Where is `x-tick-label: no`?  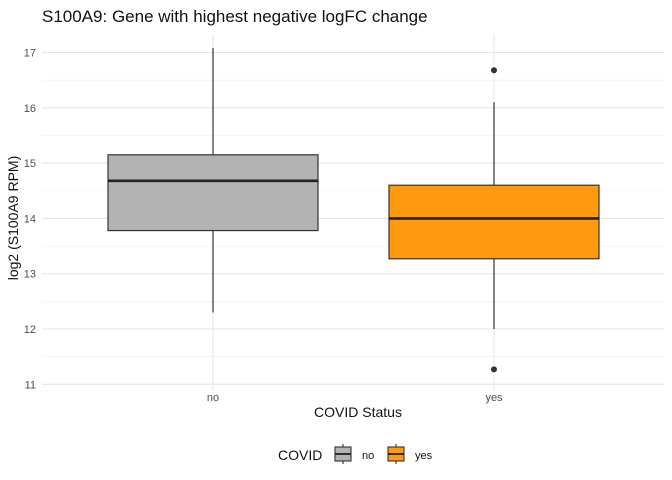 x-tick-label: no is located at coordinates (213, 398).